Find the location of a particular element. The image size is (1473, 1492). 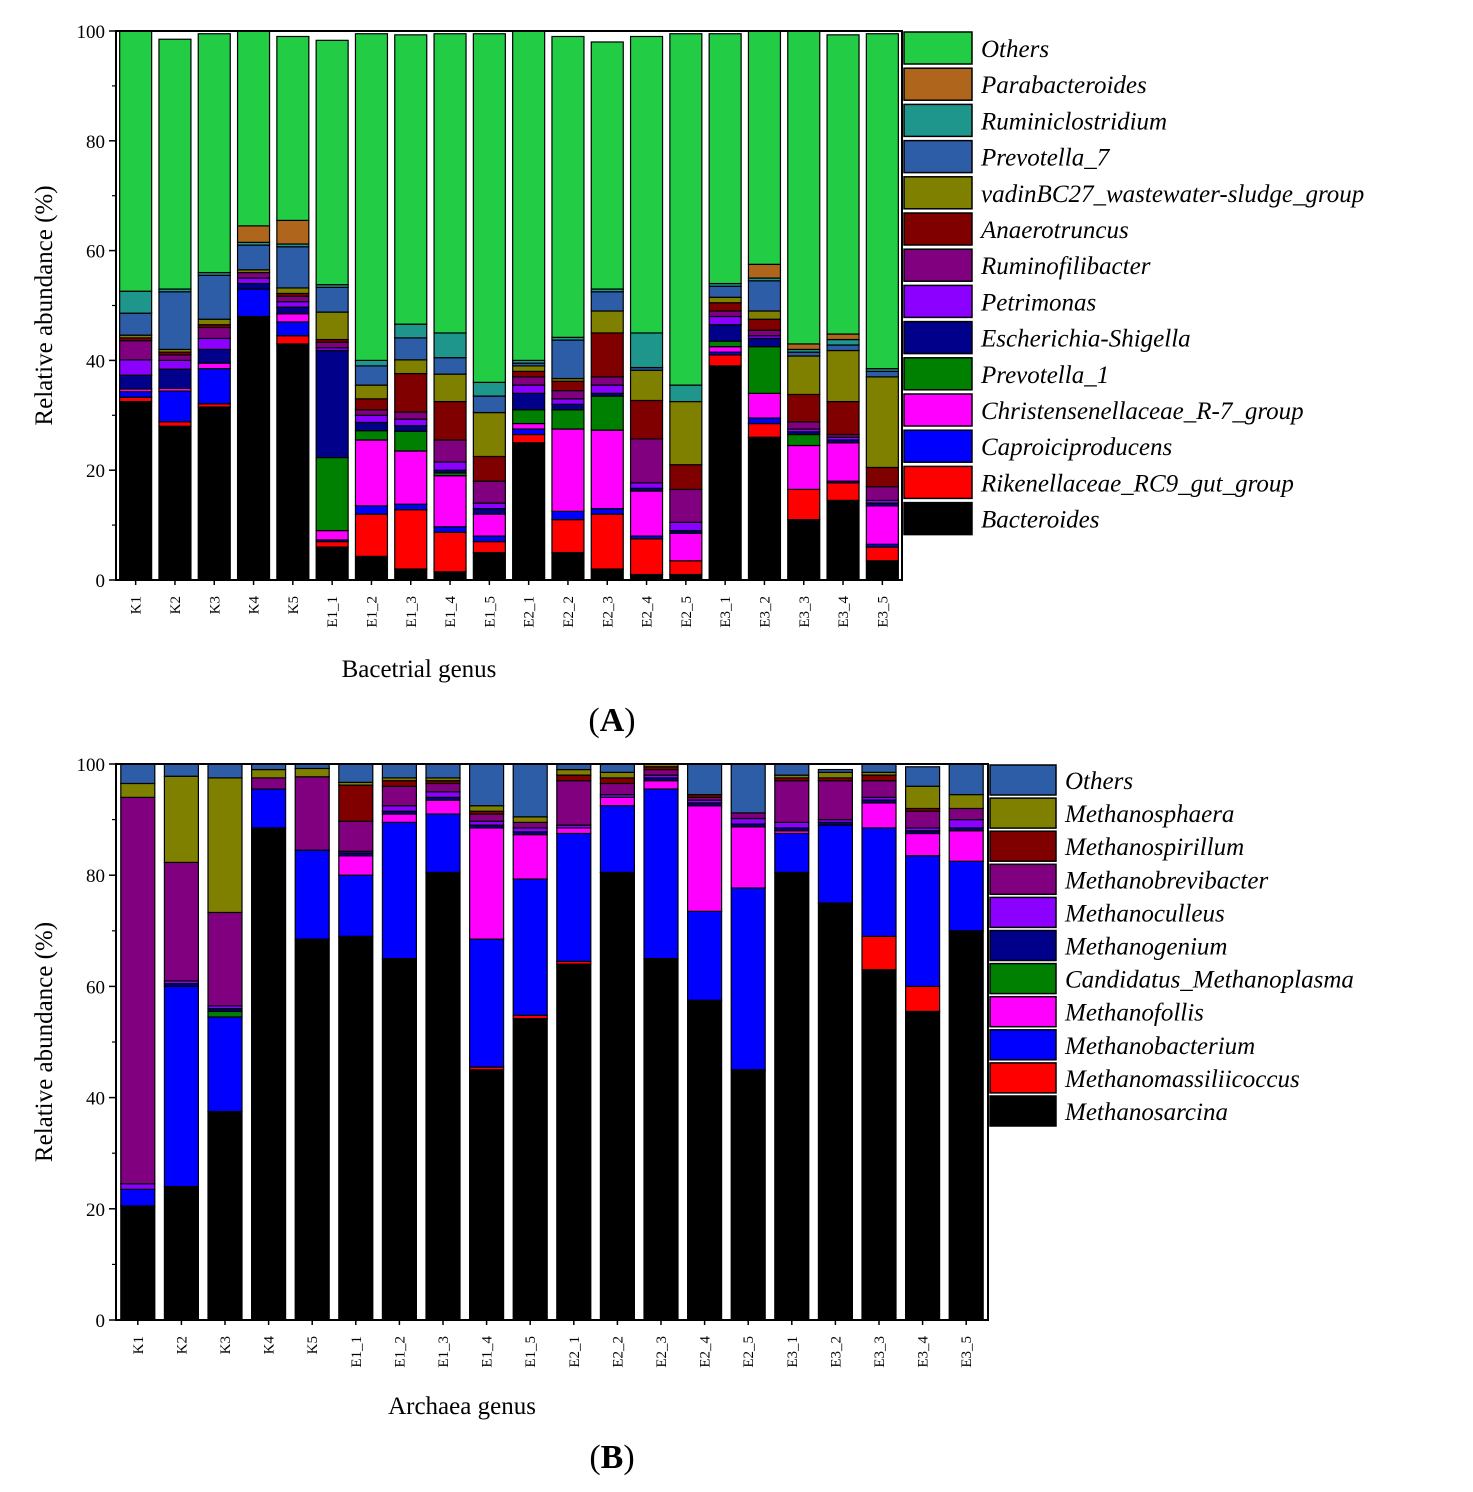

panel-b-bar-k5-methanosphaera is located at coordinates (312, 772).